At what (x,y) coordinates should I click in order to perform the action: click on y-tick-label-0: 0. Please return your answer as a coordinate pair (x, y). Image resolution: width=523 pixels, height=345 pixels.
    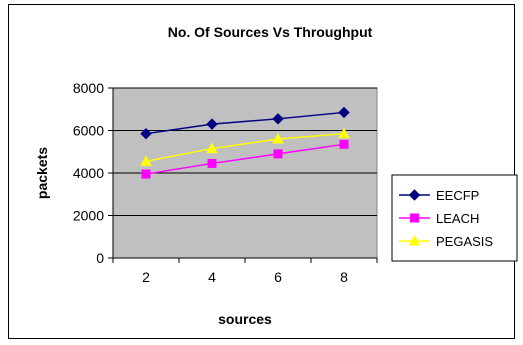
    Looking at the image, I should click on (100, 258).